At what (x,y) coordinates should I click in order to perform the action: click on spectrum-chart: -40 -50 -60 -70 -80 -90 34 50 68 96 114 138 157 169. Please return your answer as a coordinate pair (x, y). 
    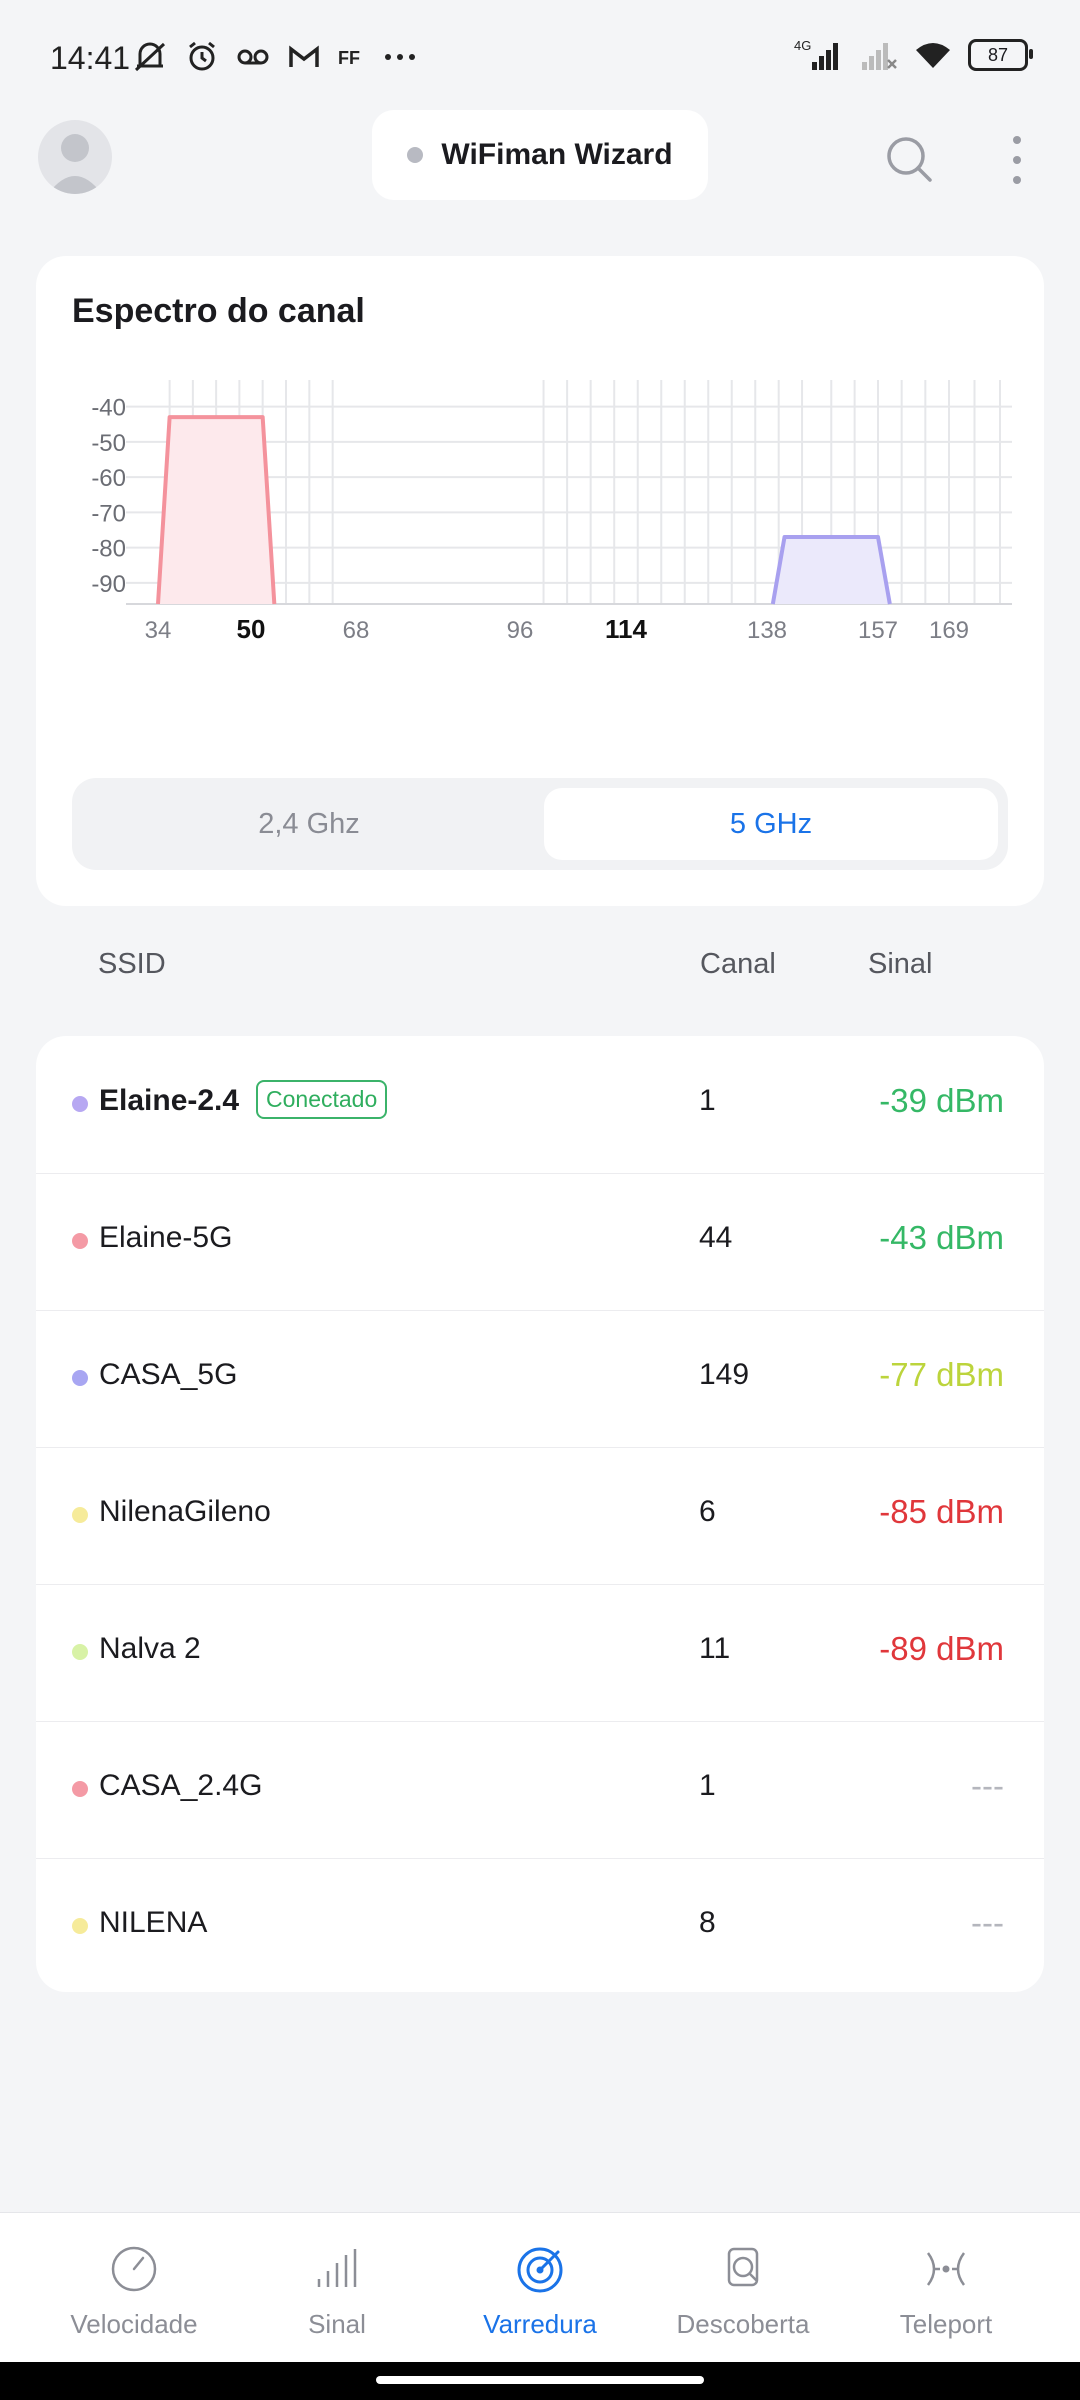
    Looking at the image, I should click on (551, 512).